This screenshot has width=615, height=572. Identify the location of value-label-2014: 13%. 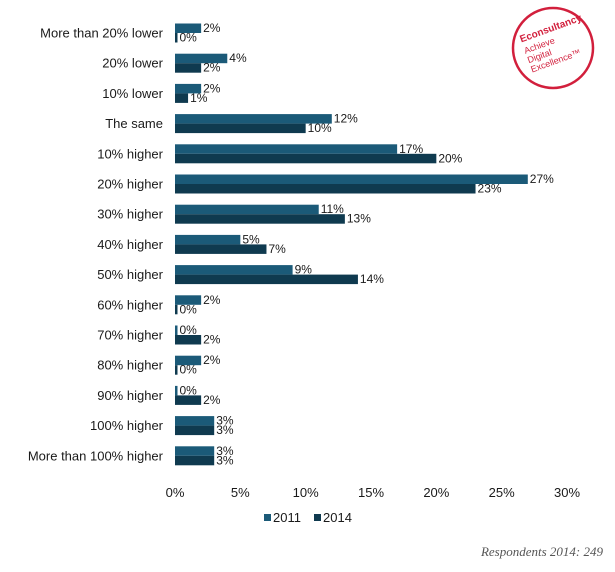
(359, 219).